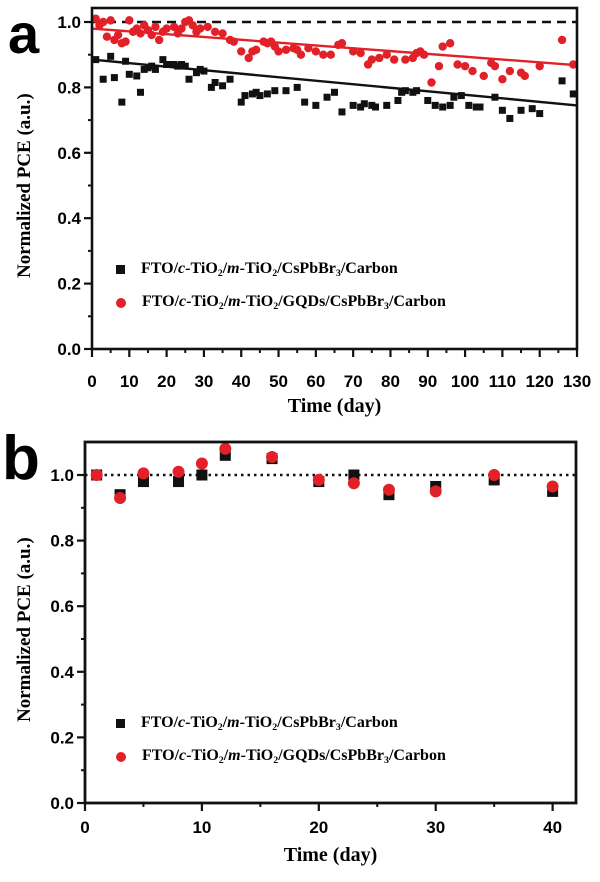 The width and height of the screenshot is (600, 882). What do you see at coordinates (21, 458) in the screenshot?
I see `panel-b-letter: b` at bounding box center [21, 458].